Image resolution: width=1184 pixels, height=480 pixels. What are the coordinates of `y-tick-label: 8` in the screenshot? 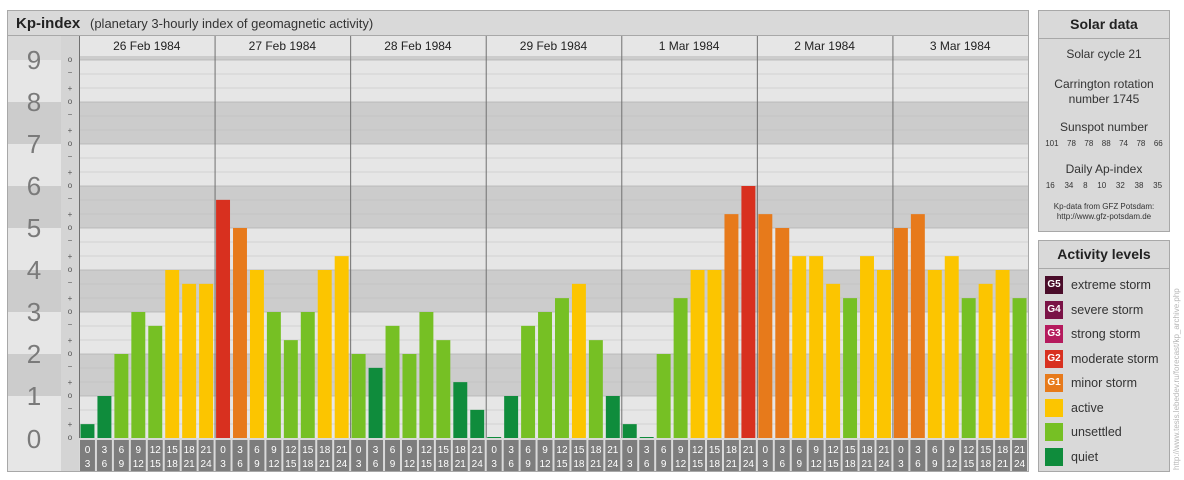 It's located at (34, 102).